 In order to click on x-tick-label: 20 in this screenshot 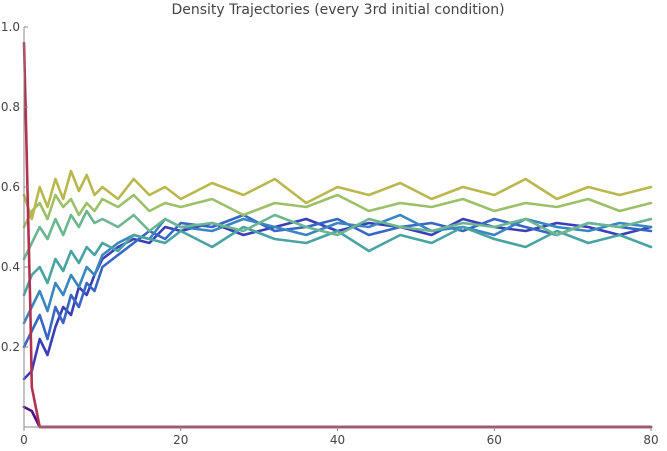, I will do `click(180, 440)`.